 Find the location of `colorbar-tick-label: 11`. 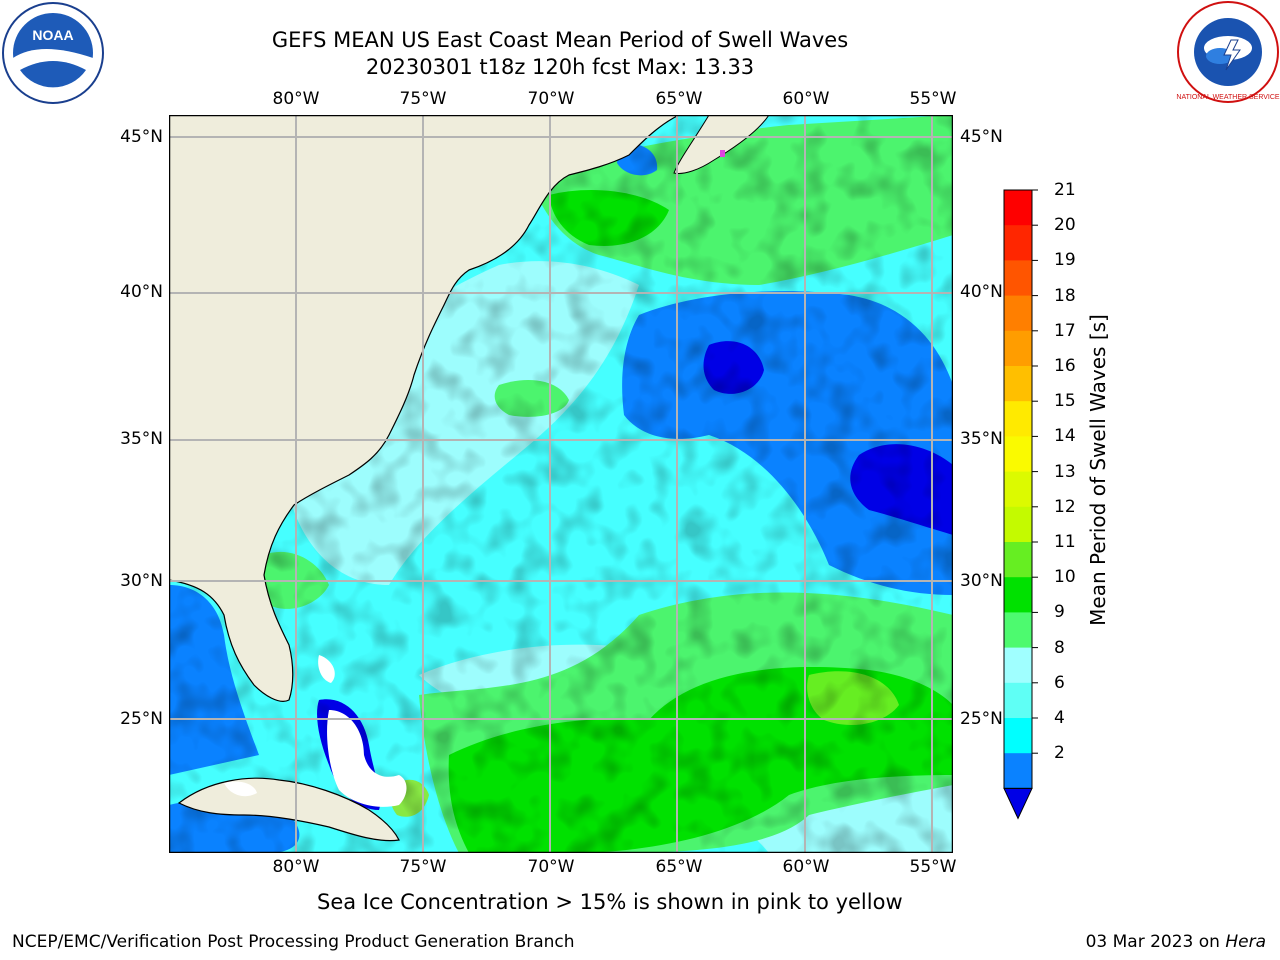

colorbar-tick-label: 11 is located at coordinates (1065, 542).